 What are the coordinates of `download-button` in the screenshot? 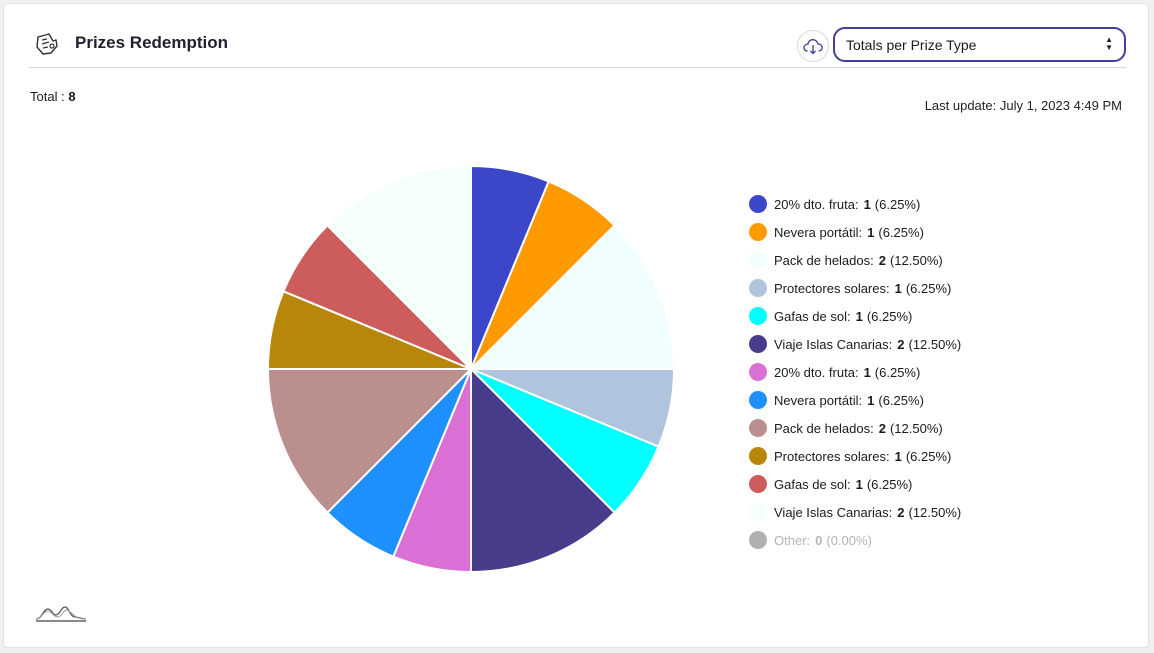 It's located at (813, 46).